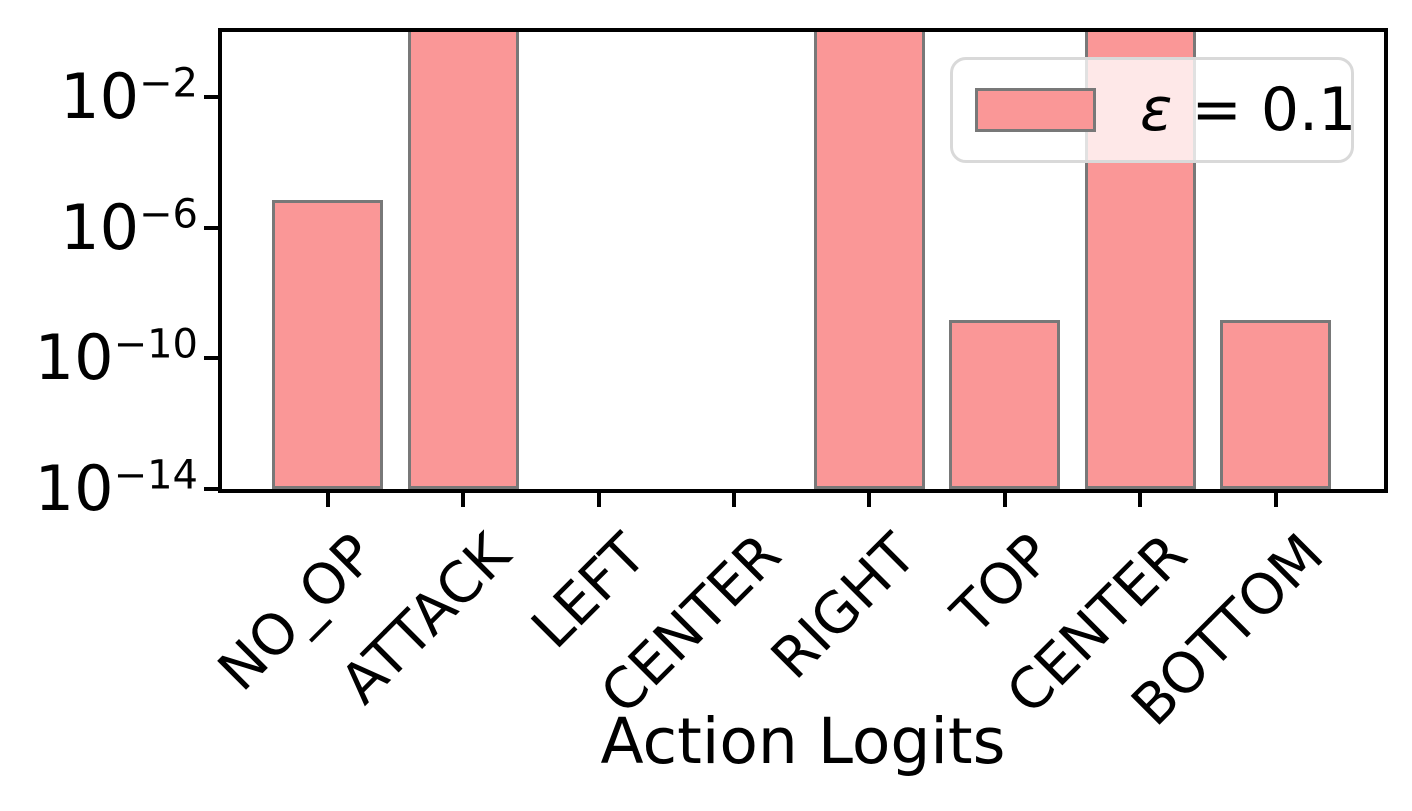 This screenshot has width=1412, height=811. I want to click on y-tick-label-2: 10⁻¹⁰, so click(116, 357).